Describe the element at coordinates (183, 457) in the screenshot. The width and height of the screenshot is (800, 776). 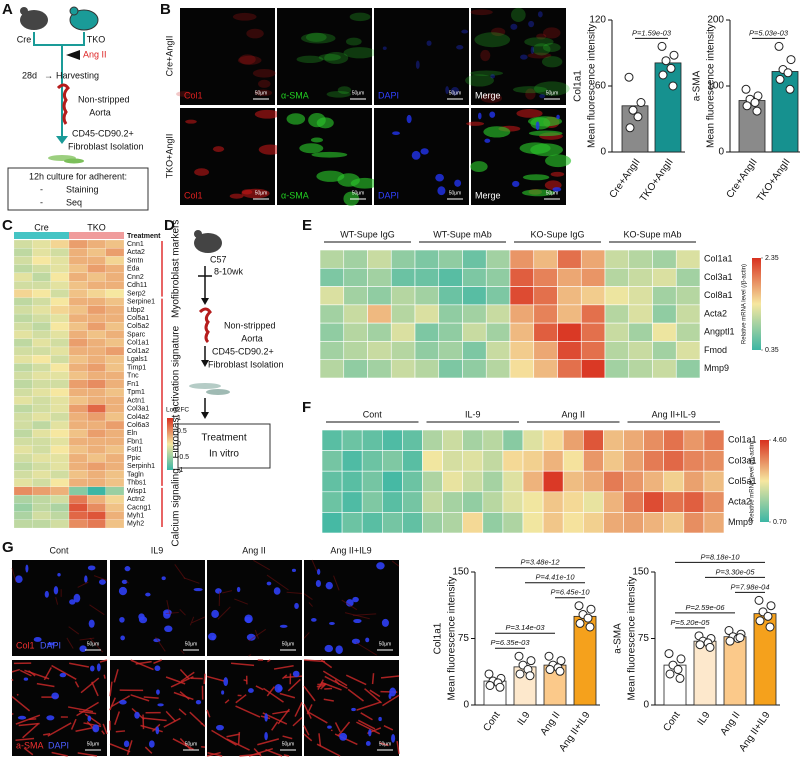
I see `colorbar-tick-label: -0.5` at that location.